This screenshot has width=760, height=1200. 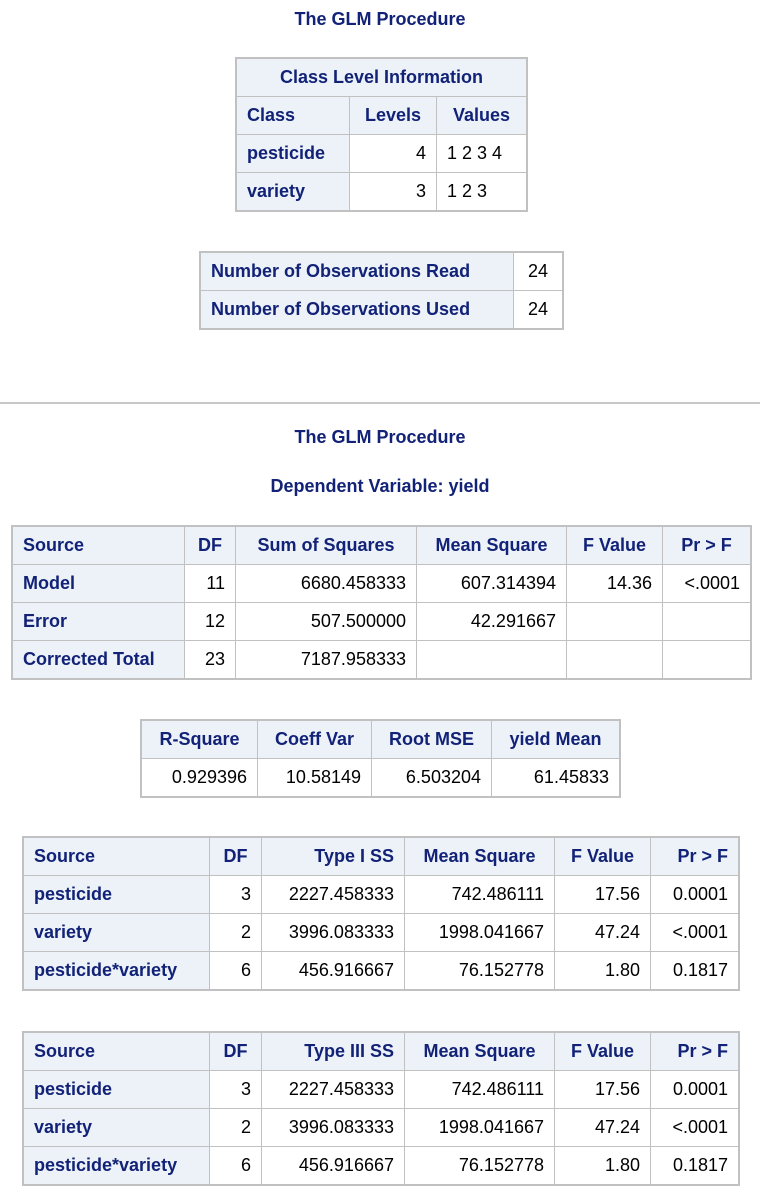 I want to click on table-row: Error 12 507.500000 42.291667, so click(x=381, y=621).